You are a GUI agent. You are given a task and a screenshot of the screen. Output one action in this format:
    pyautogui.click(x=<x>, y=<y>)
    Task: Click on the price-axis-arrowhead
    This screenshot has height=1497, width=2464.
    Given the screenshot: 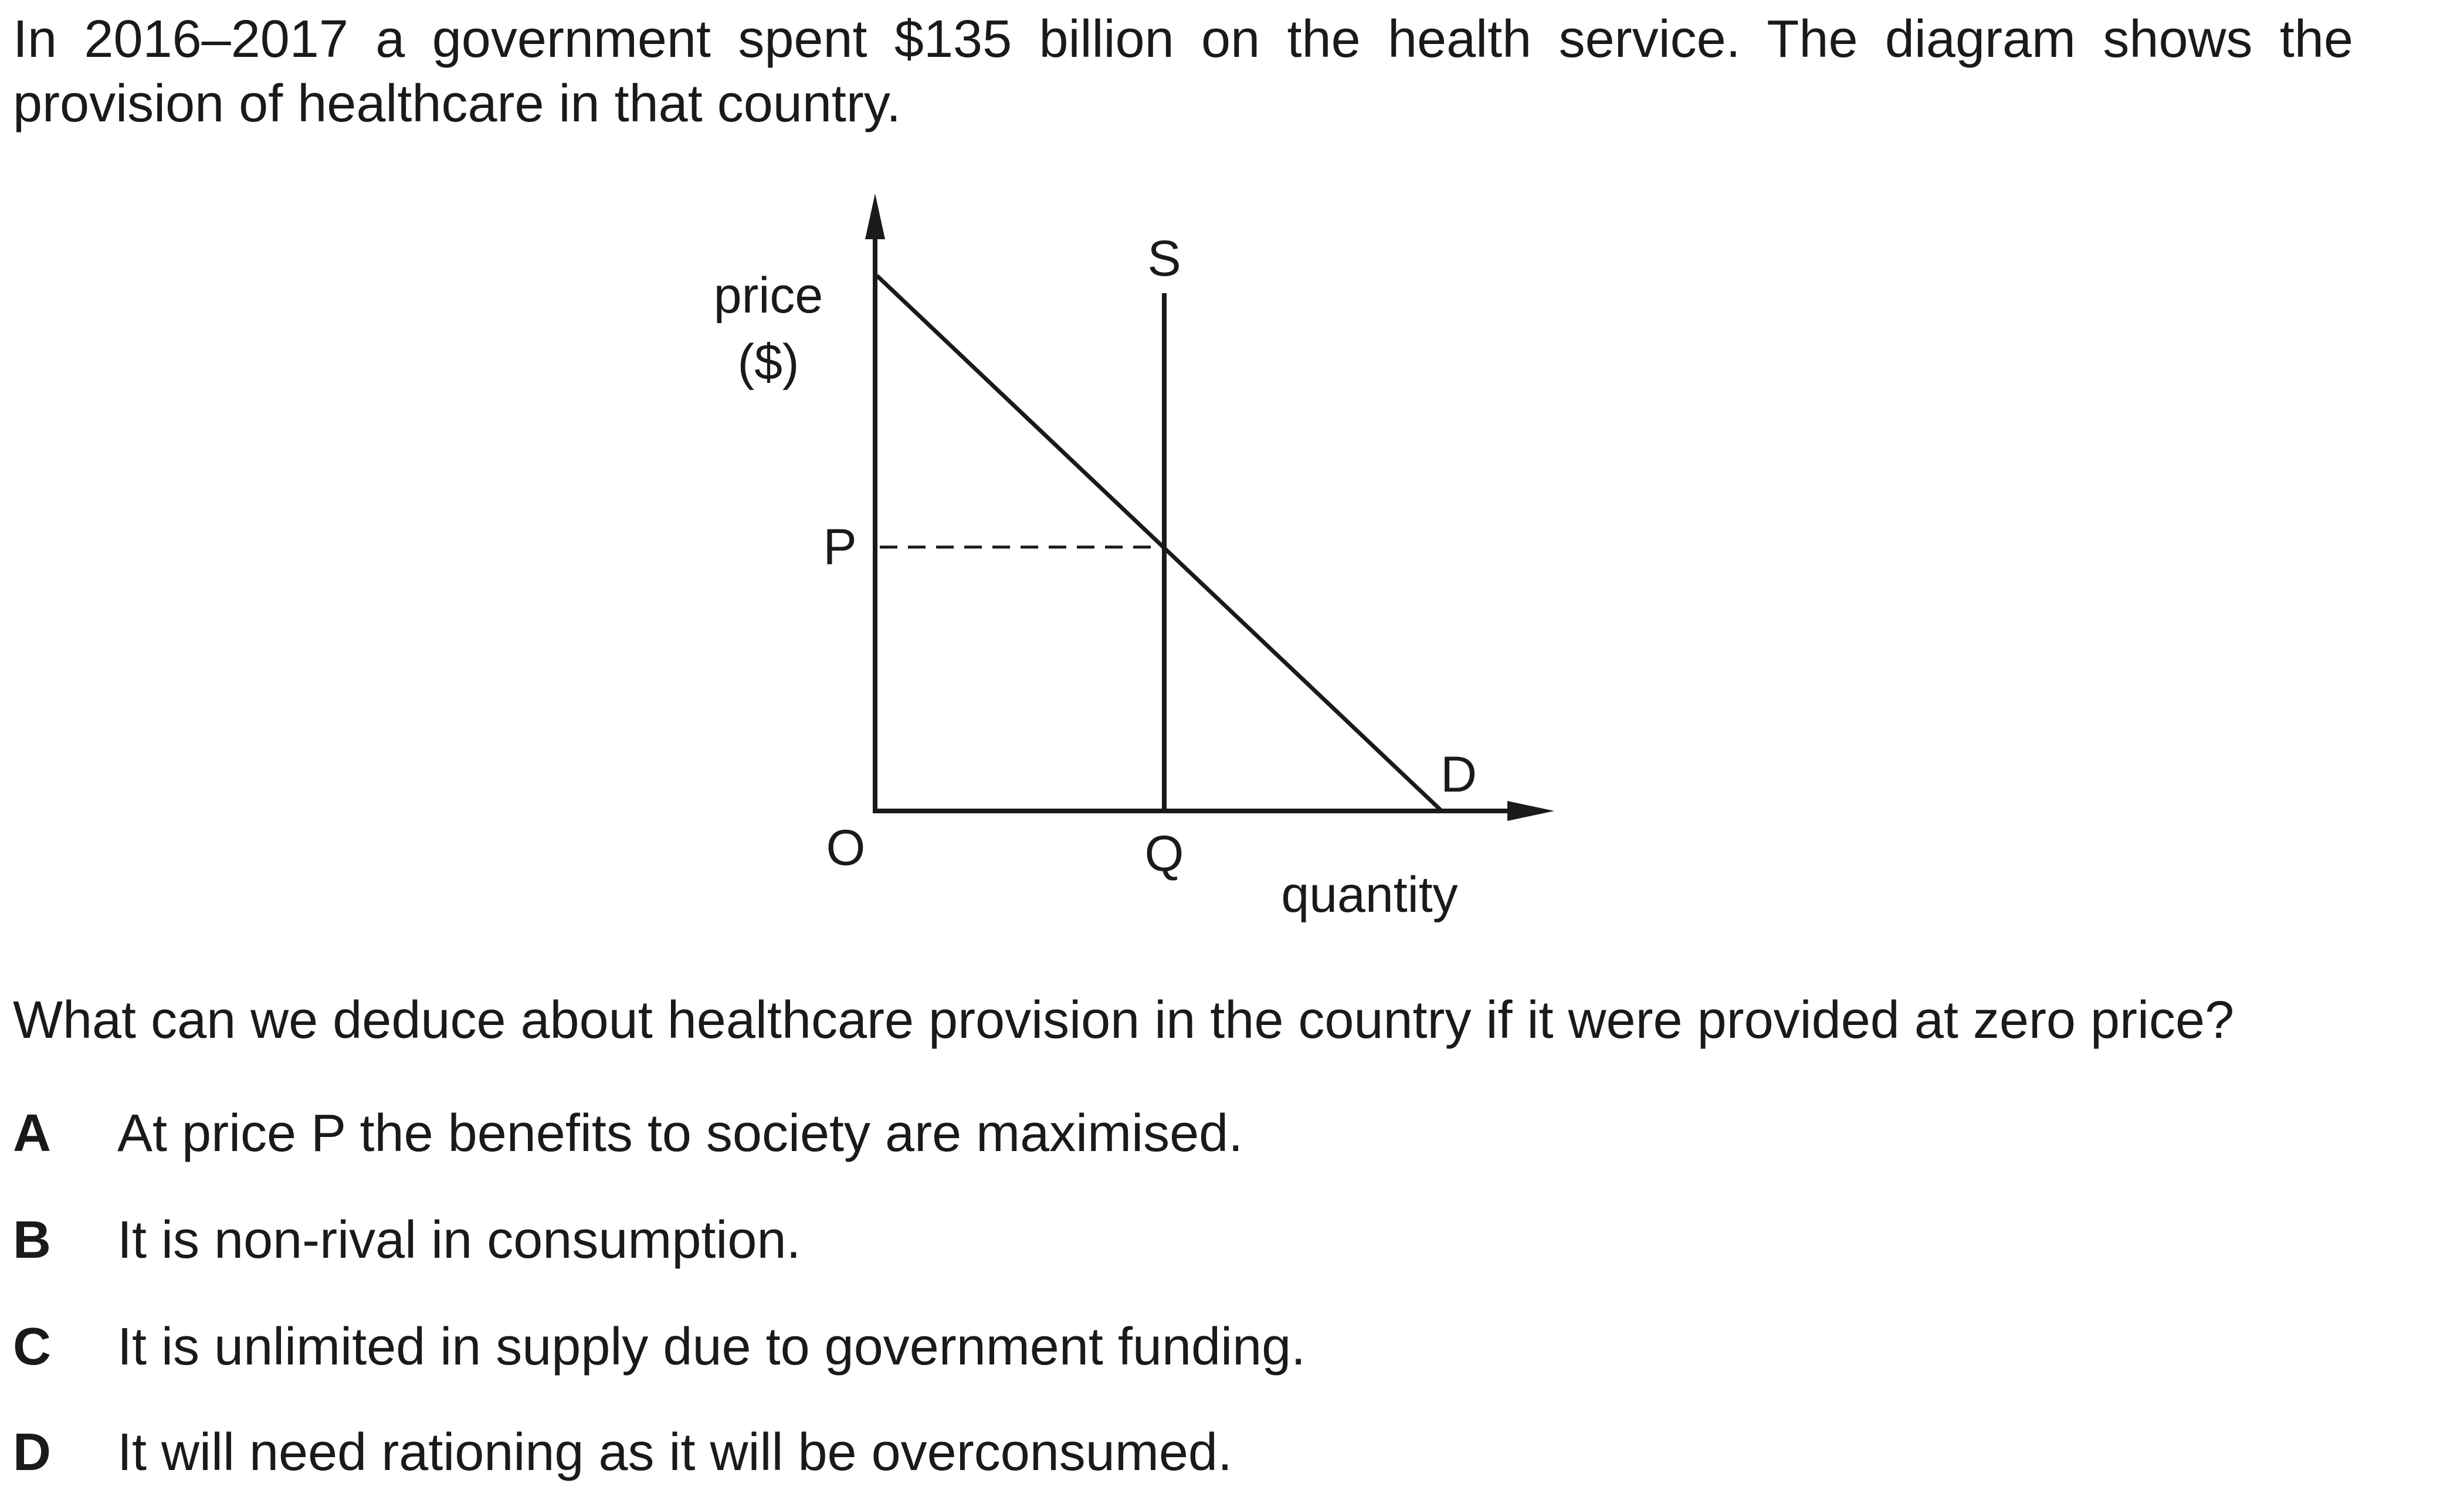 What is the action you would take?
    pyautogui.click(x=875, y=216)
    